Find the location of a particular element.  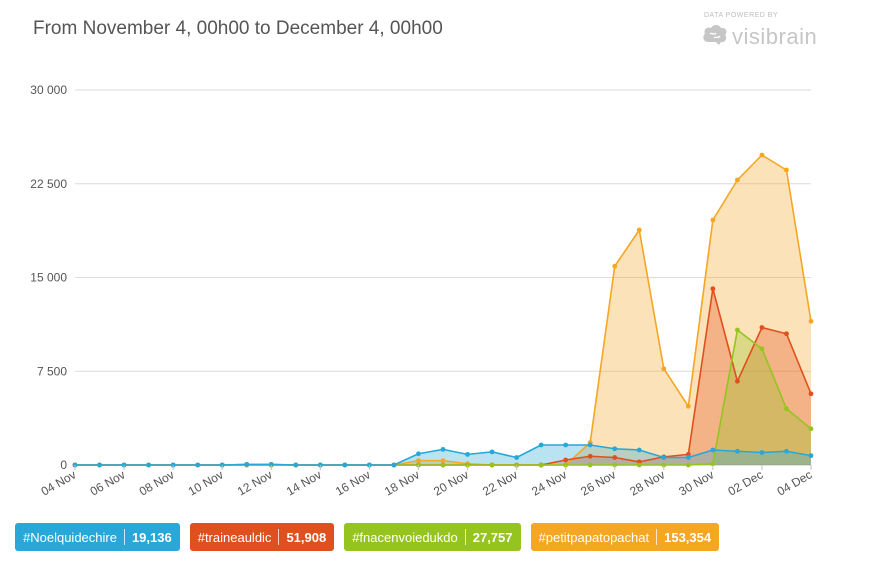

legend-series-total: 27,757 is located at coordinates (492, 537).